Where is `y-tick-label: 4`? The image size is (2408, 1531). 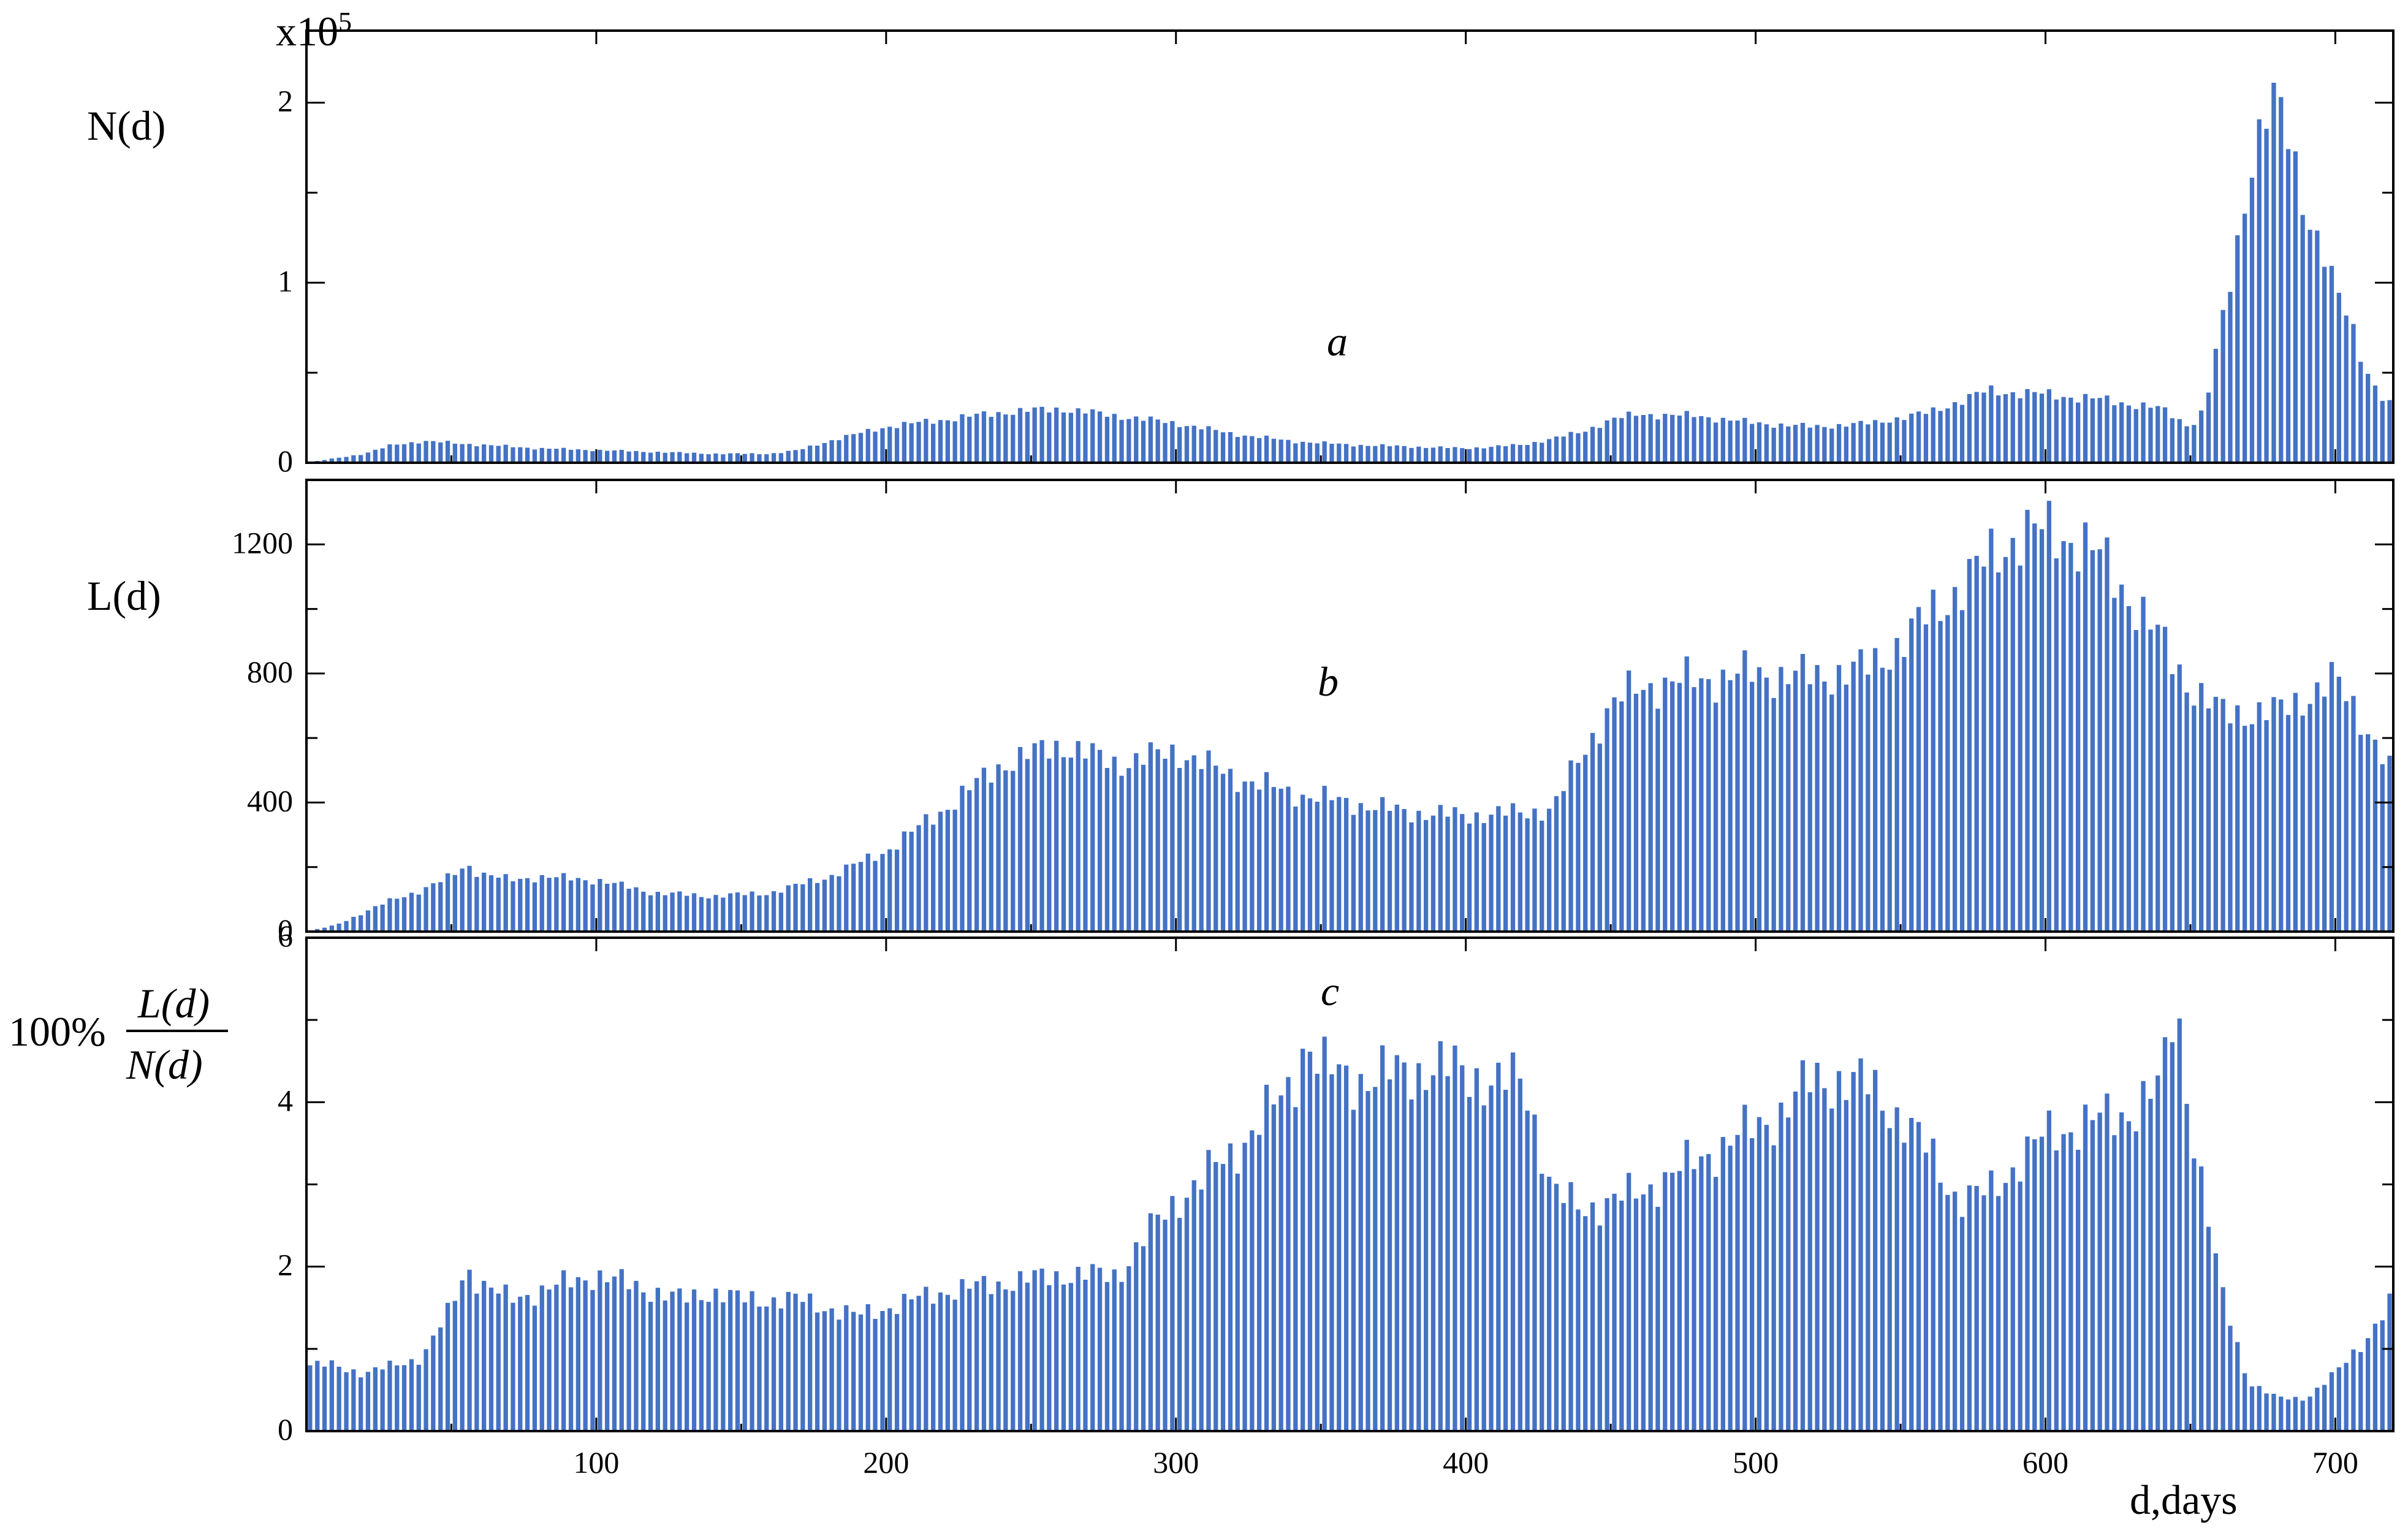 y-tick-label: 4 is located at coordinates (286, 1100).